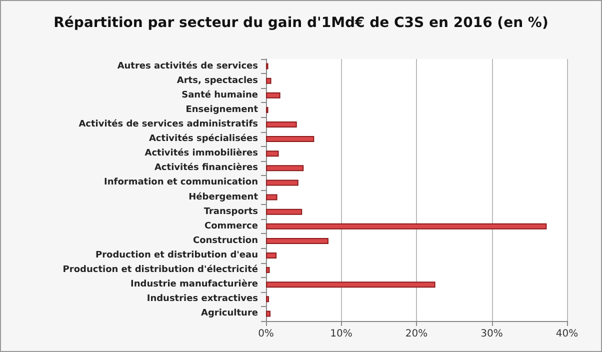  What do you see at coordinates (222, 109) in the screenshot?
I see `y-tick-label: Enseignement` at bounding box center [222, 109].